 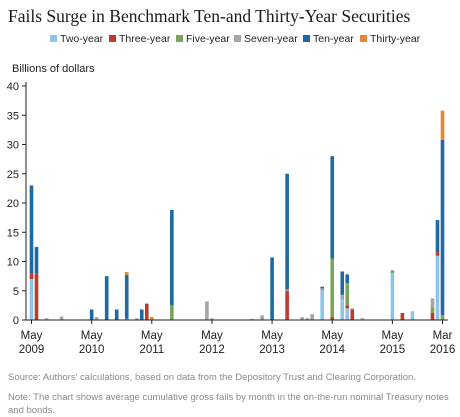 I want to click on legend-label: Thirty-year, so click(x=395, y=39).